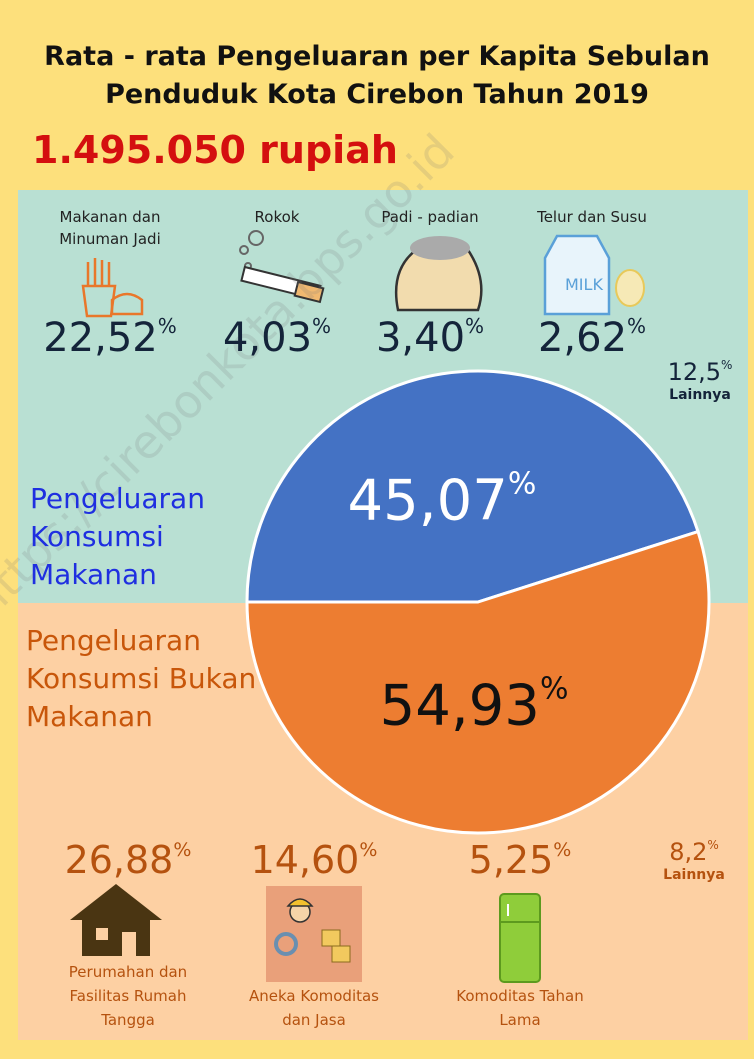 Image resolution: width=754 pixels, height=1059 pixels. What do you see at coordinates (688, 852) in the screenshot?
I see `nonfood-other-value-number: 8,2` at bounding box center [688, 852].